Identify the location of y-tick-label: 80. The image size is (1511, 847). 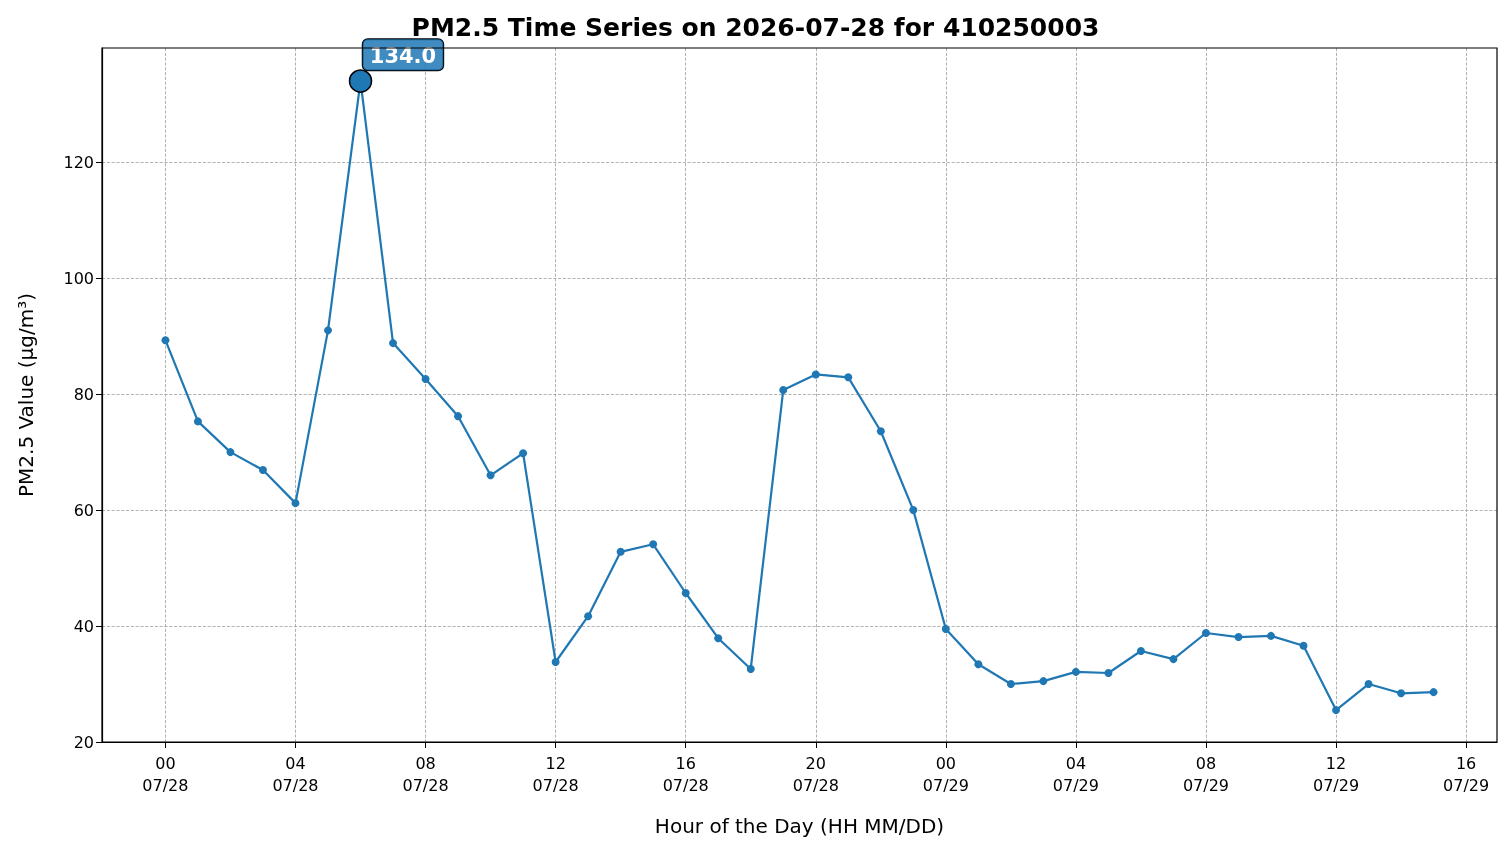
(83, 394).